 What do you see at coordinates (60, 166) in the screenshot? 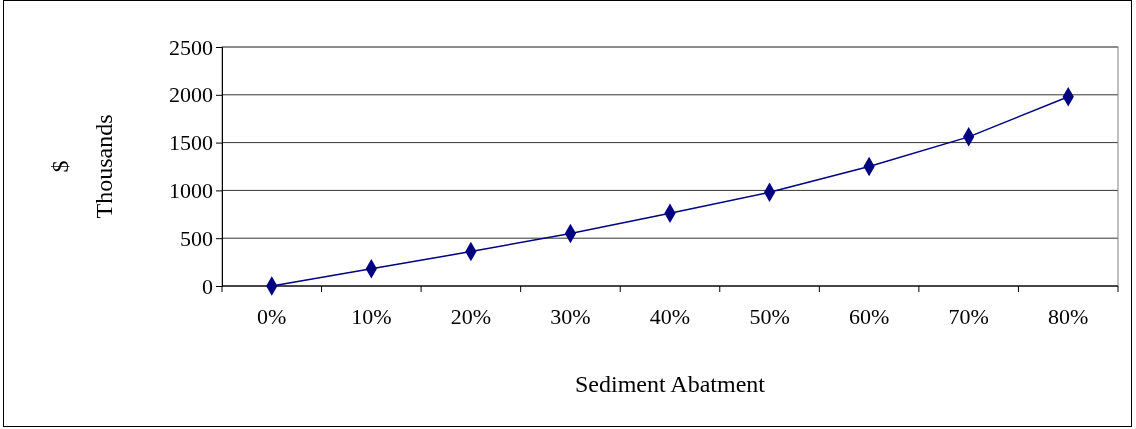
I see `y-axis-title: $` at bounding box center [60, 166].